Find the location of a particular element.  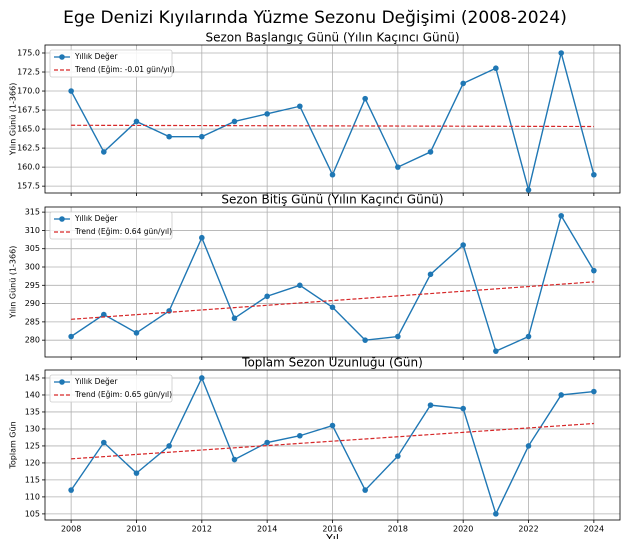

x-axis-label: Yıl is located at coordinates (332, 535).